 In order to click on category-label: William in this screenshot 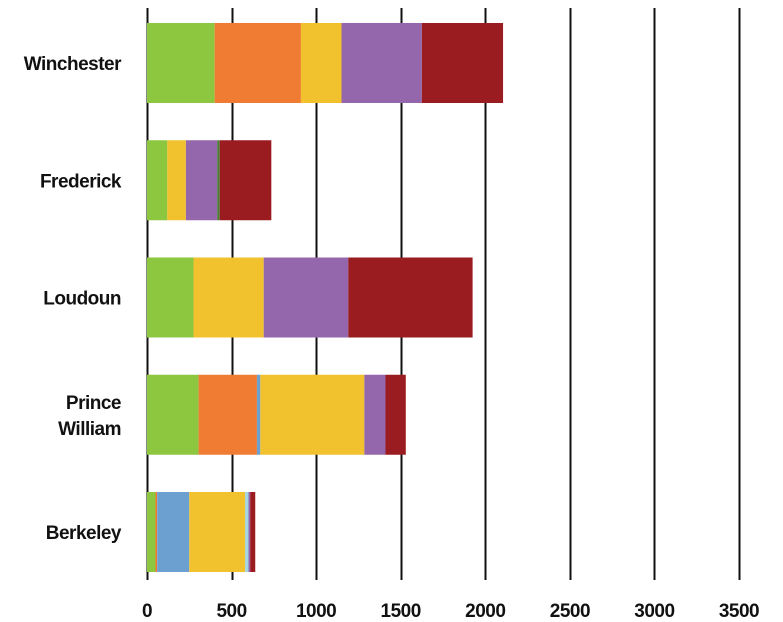, I will do `click(89, 429)`.